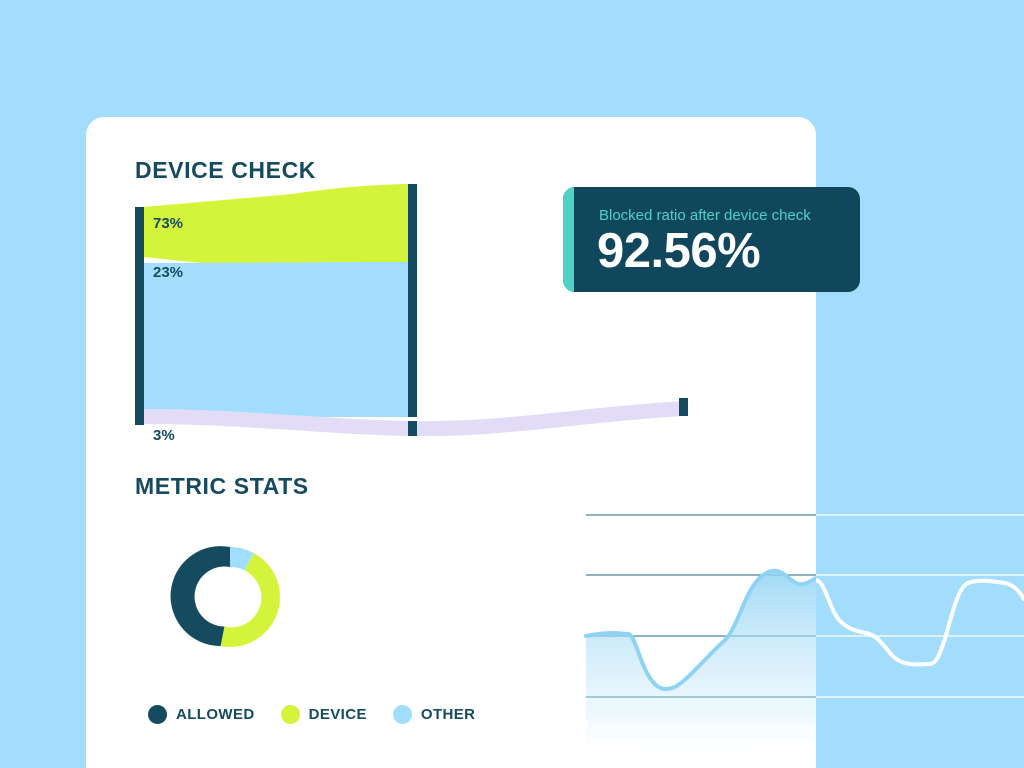 The height and width of the screenshot is (768, 1024). I want to click on legend-item-other: OTHER, so click(434, 714).